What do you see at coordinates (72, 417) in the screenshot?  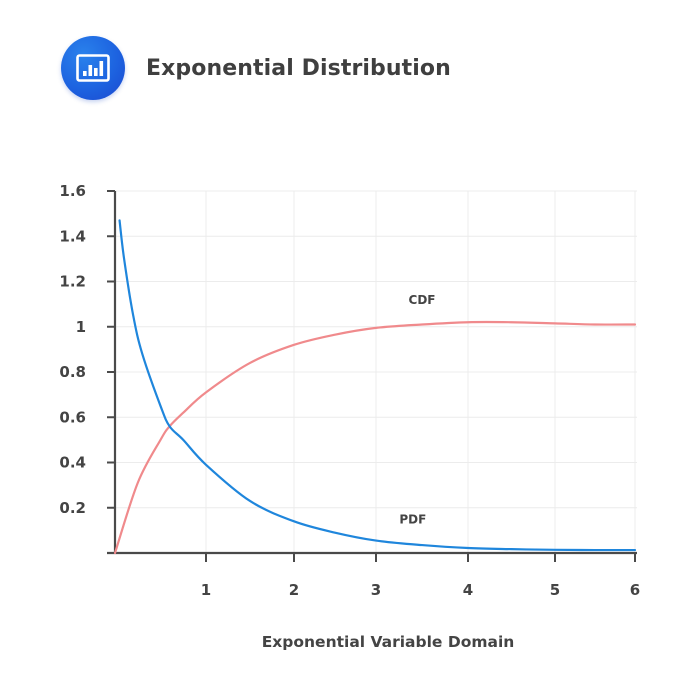 I see `y-tick-label: 0.6` at bounding box center [72, 417].